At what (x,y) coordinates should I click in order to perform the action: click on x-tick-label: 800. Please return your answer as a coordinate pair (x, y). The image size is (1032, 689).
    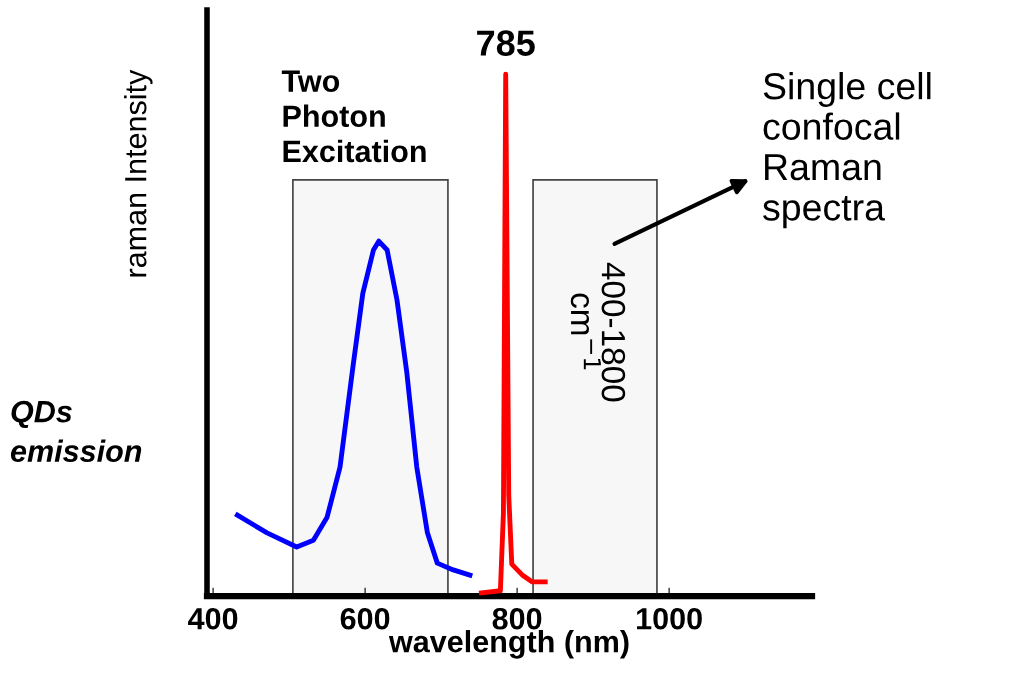
    Looking at the image, I should click on (517, 618).